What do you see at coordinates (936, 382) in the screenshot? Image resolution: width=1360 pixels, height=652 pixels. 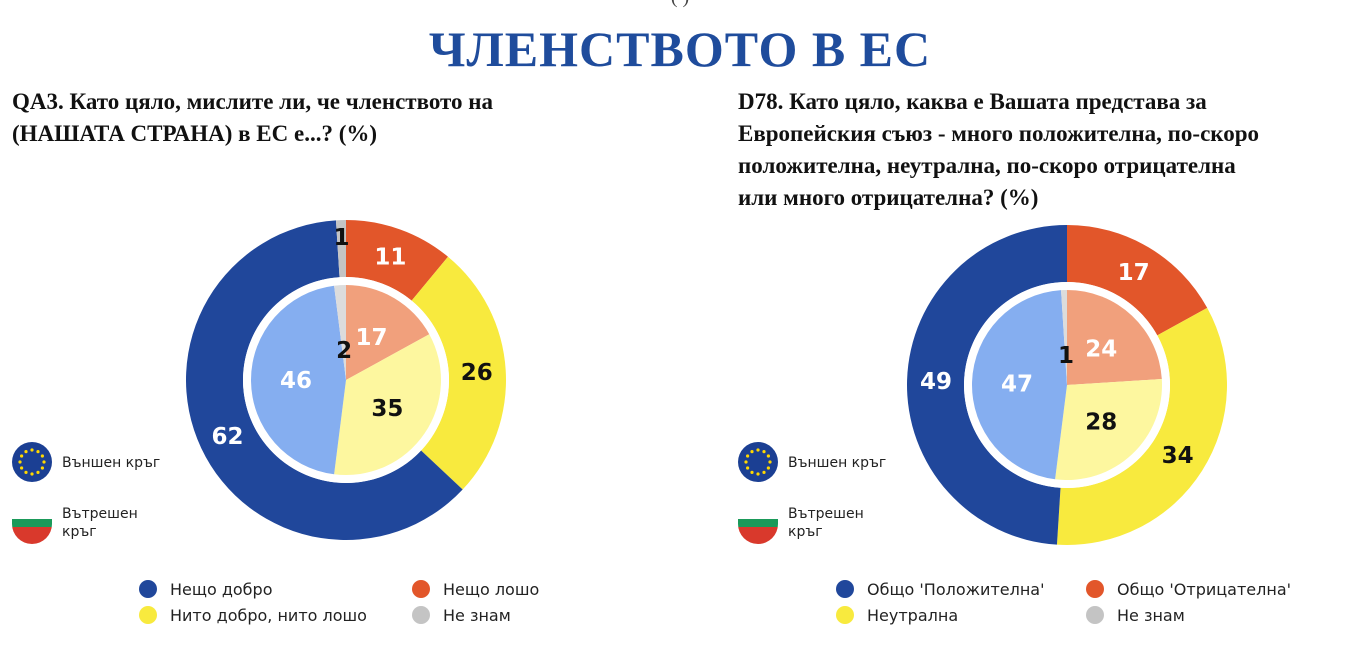 I see `outer-value-label: 49` at bounding box center [936, 382].